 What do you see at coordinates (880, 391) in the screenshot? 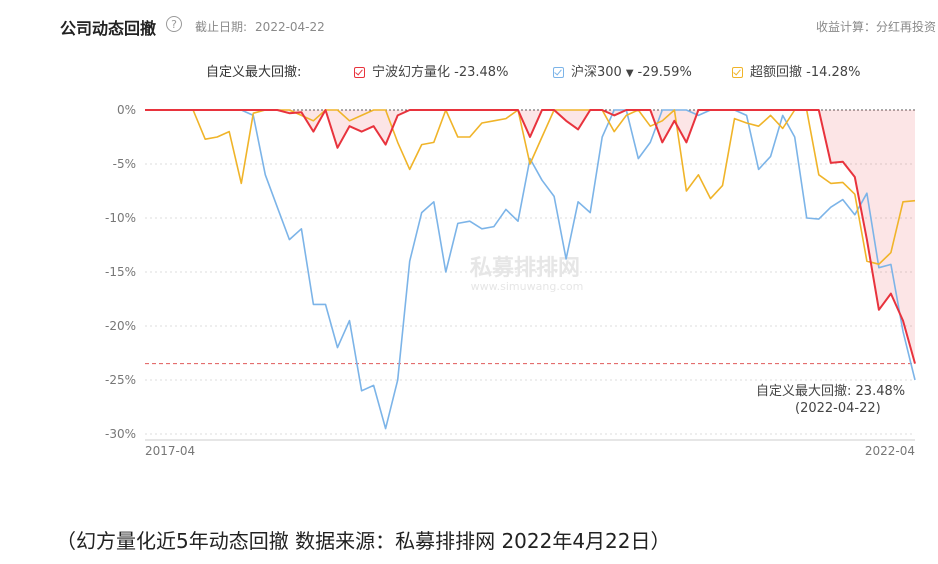
I see `annotation-value: 23.48%` at bounding box center [880, 391].